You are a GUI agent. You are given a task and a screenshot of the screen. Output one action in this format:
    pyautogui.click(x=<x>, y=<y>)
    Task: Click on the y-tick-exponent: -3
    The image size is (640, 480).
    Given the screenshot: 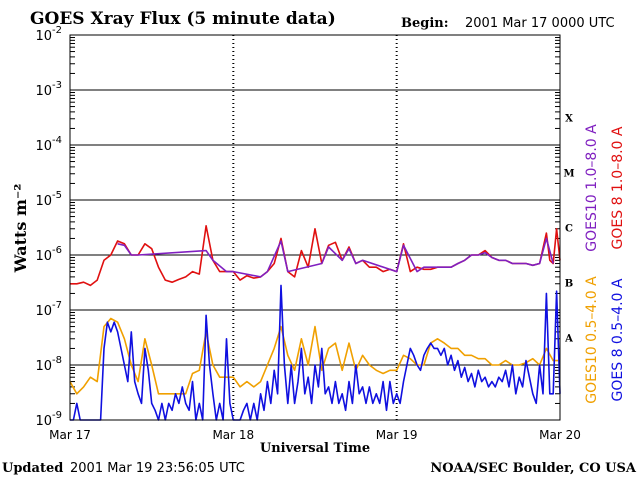 What is the action you would take?
    pyautogui.click(x=57, y=85)
    